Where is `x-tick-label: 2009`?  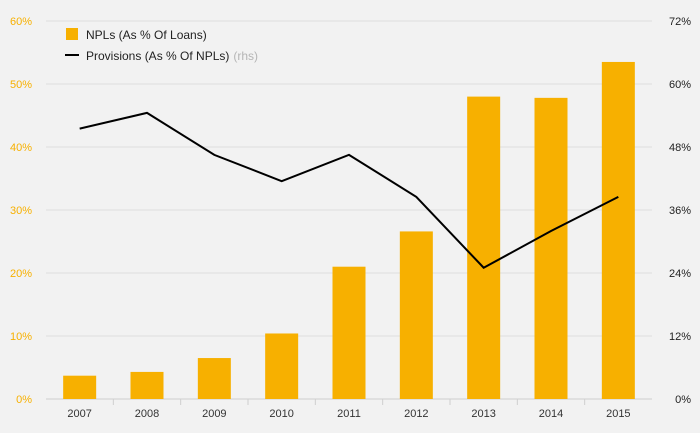 x-tick-label: 2009 is located at coordinates (214, 414).